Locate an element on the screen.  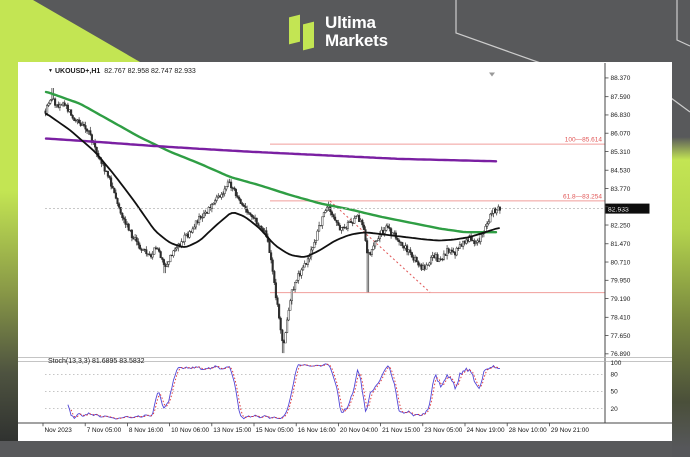
x-axis-label: 7 Nov 05:00 is located at coordinates (104, 430).